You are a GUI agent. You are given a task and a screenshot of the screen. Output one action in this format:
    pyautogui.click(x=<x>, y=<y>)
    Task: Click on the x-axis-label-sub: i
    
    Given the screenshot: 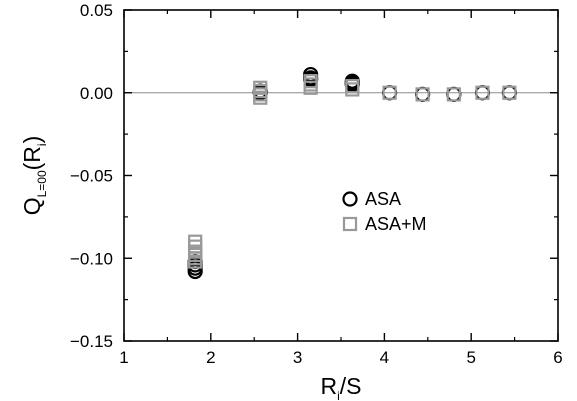 What is the action you would take?
    pyautogui.click(x=338, y=395)
    